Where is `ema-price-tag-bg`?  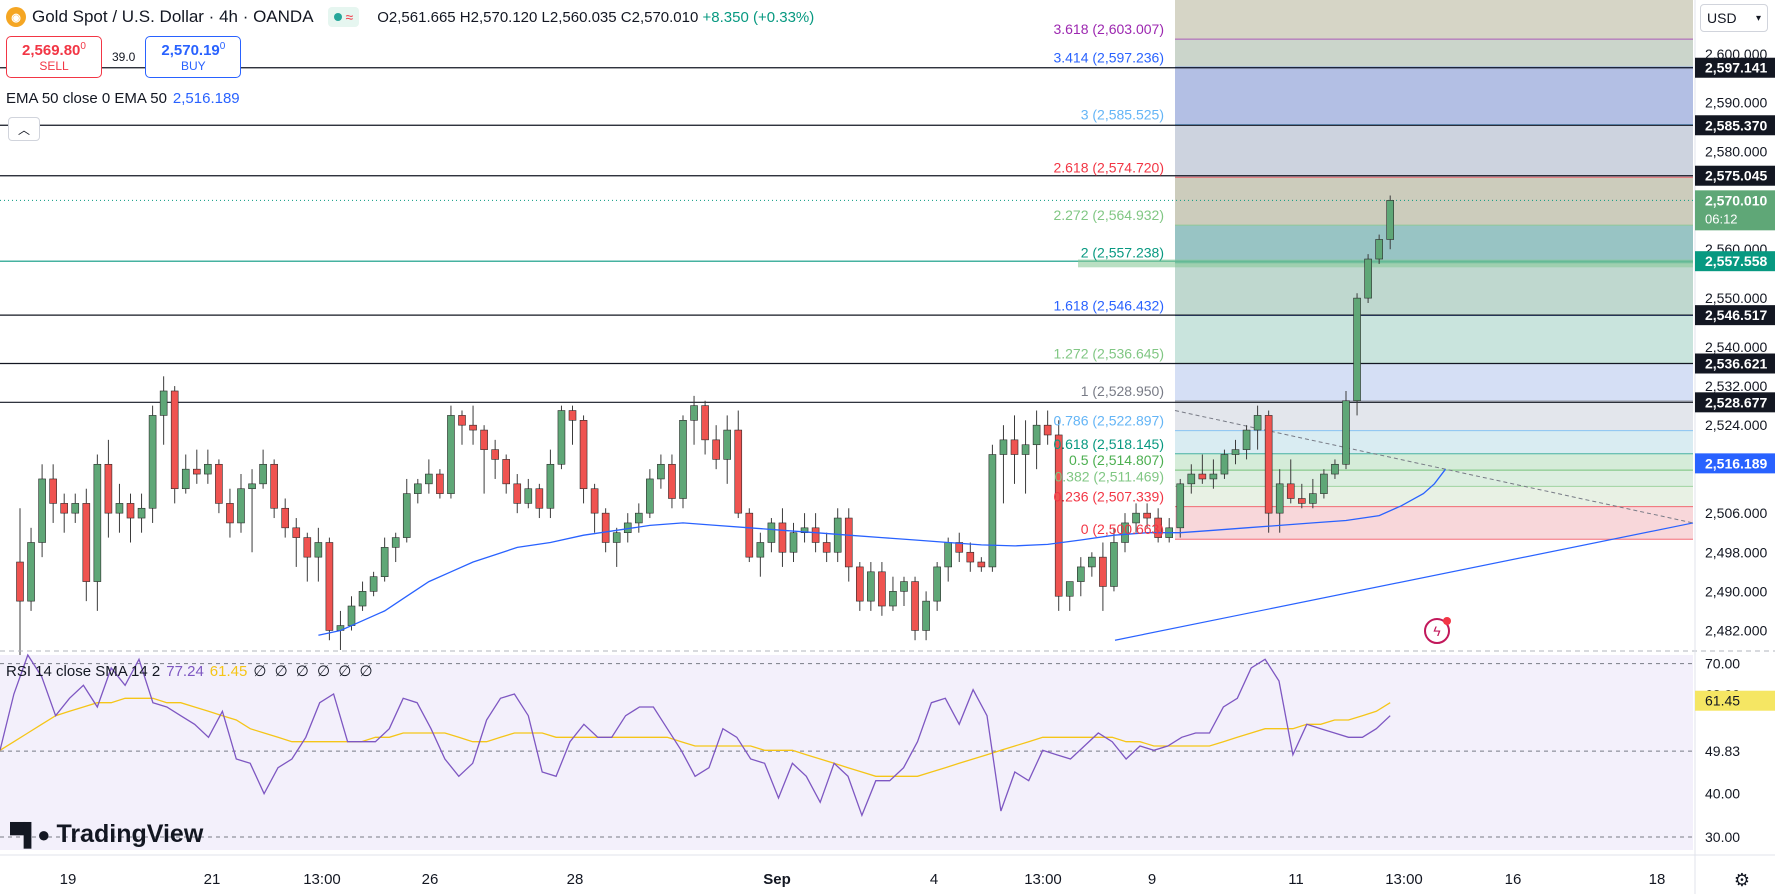 ema-price-tag-bg is located at coordinates (1735, 463).